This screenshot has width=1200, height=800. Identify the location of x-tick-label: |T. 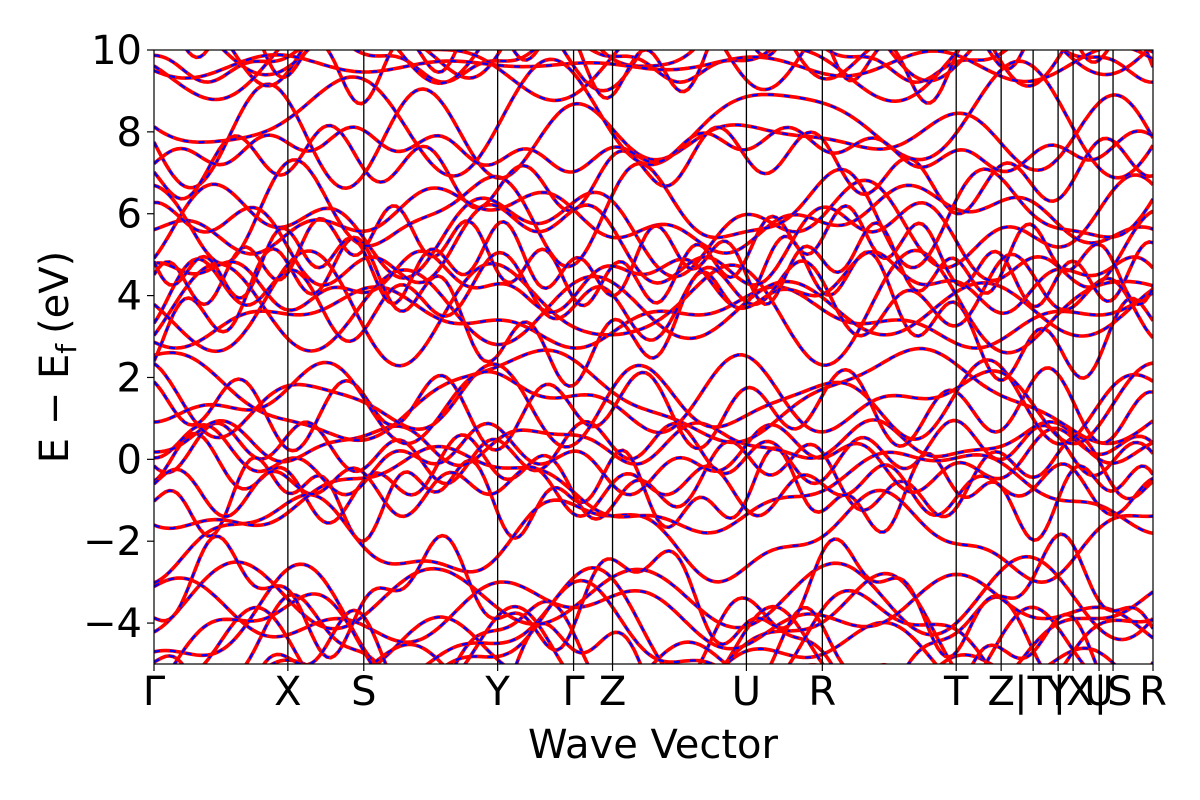
(1033, 692).